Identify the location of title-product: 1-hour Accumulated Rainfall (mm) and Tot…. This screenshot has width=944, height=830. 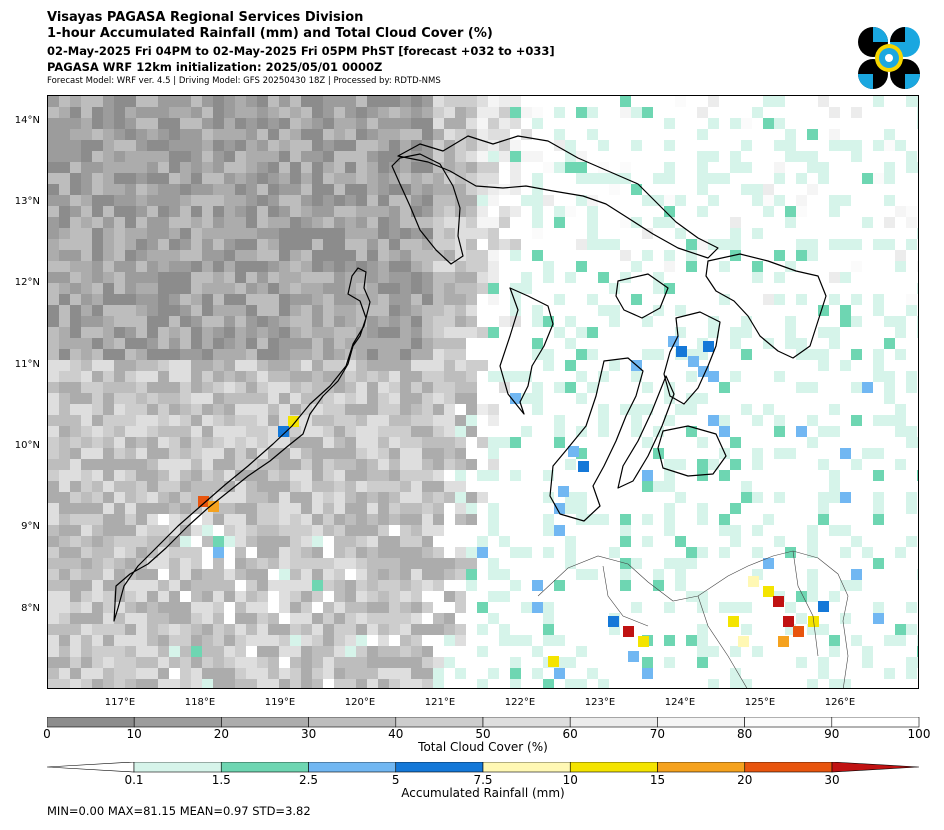
(270, 33).